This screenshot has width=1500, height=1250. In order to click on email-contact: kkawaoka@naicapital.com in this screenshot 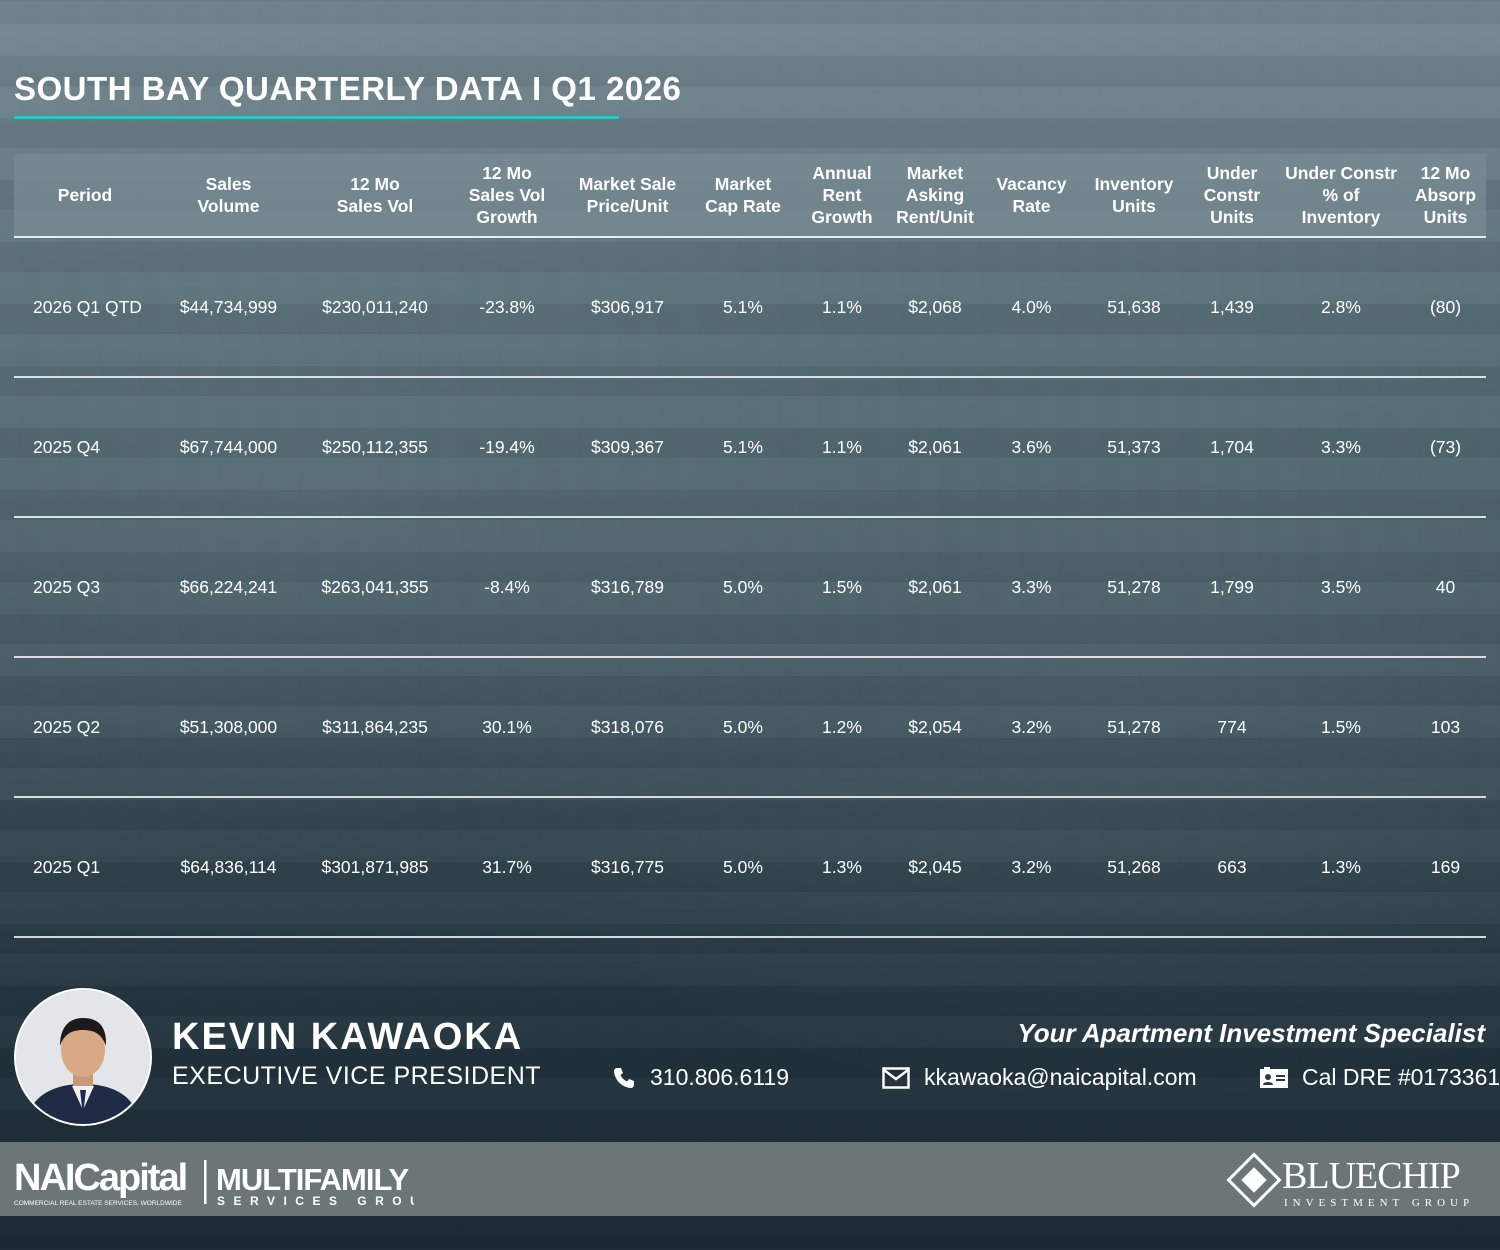, I will do `click(1039, 1077)`.